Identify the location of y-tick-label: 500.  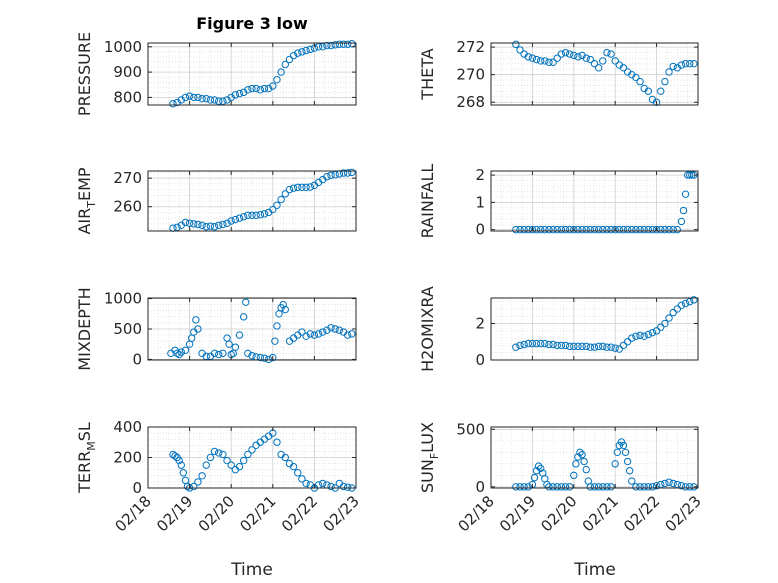
(127, 329).